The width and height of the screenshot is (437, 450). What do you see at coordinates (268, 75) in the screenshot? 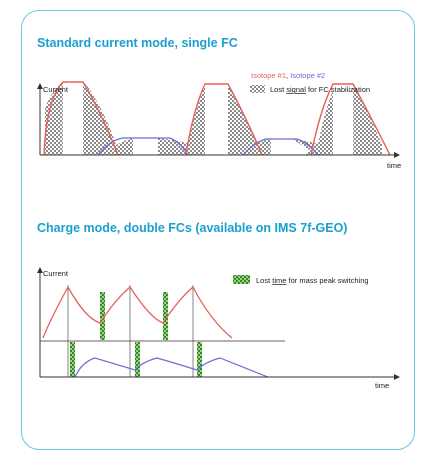
I see `legend-isotope1: Isotope #1` at bounding box center [268, 75].